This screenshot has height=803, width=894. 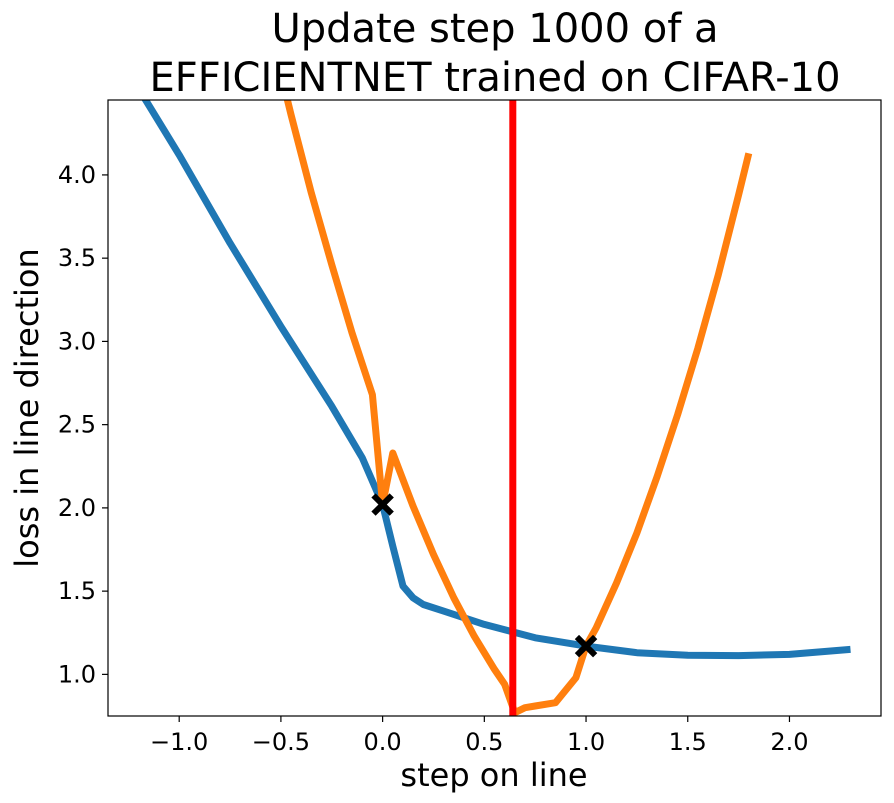 What do you see at coordinates (77, 508) in the screenshot?
I see `y-tick-label: 2.0` at bounding box center [77, 508].